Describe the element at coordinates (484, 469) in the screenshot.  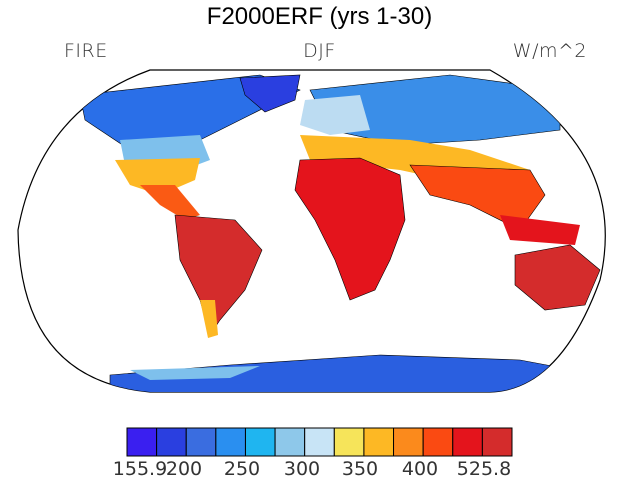
I see `colorbar-tick-label: 525.8` at that location.